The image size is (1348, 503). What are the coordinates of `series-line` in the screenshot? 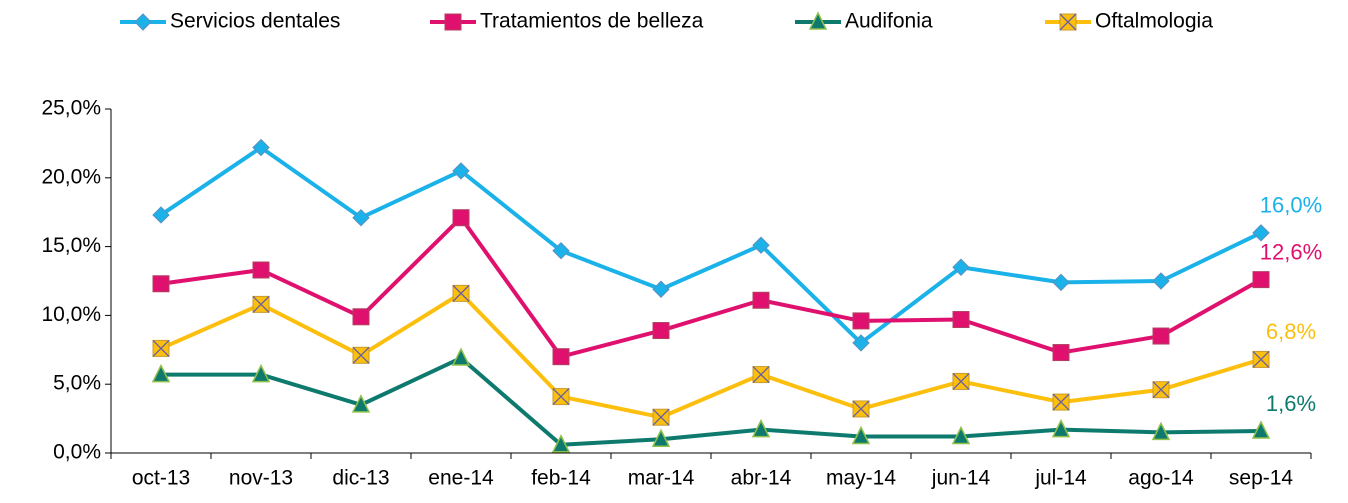 It's located at (711, 401).